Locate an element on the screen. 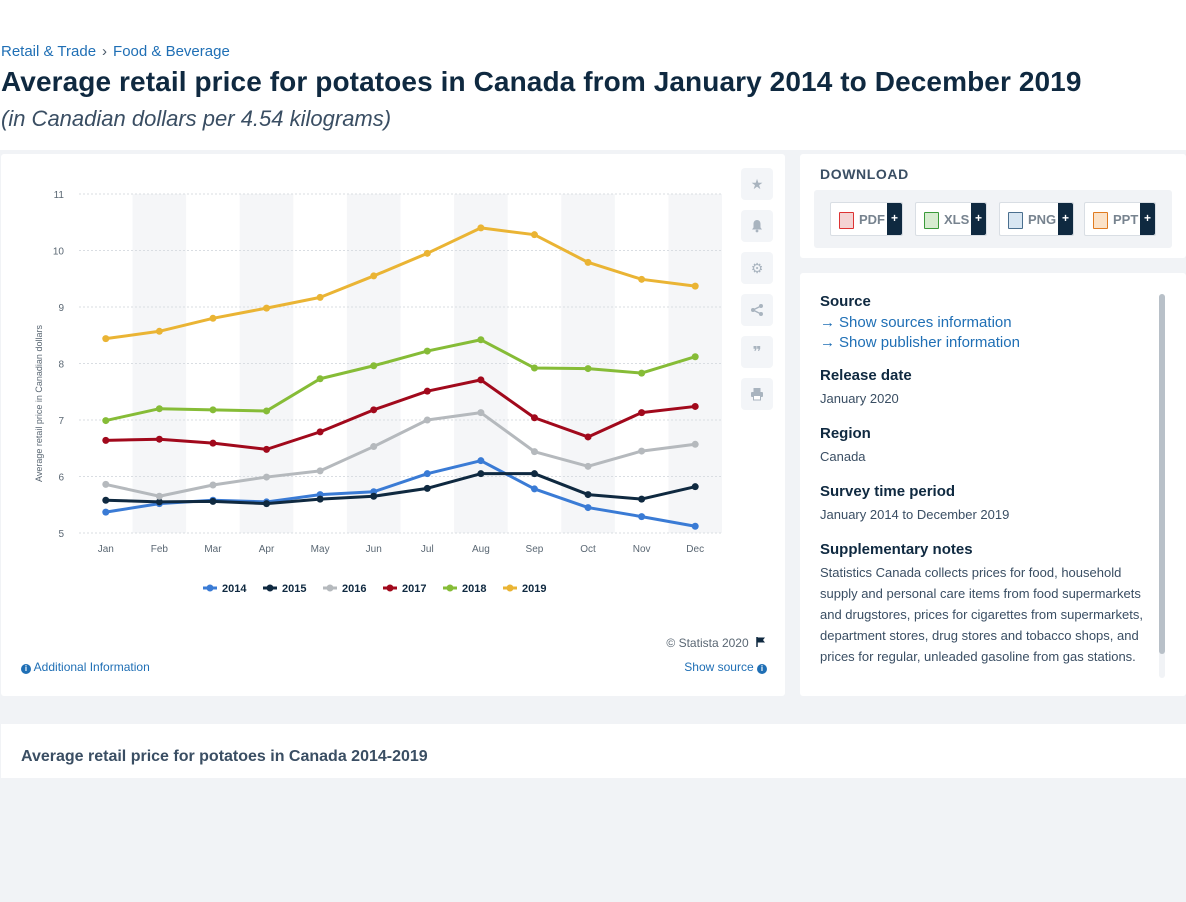  pdf-plus: + is located at coordinates (894, 219).